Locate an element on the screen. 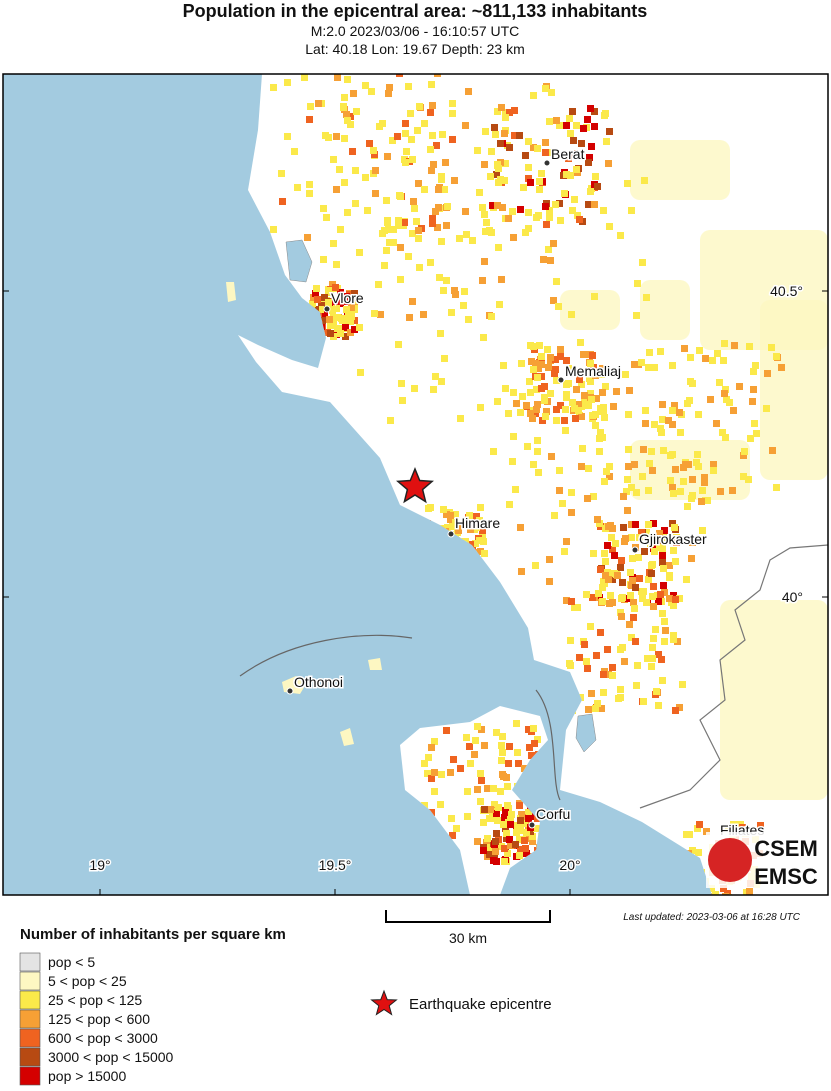 This screenshot has width=831, height=1091. subtitle: M:2.0 2023/03/06 - 16:10:57 UTC is located at coordinates (415, 31).